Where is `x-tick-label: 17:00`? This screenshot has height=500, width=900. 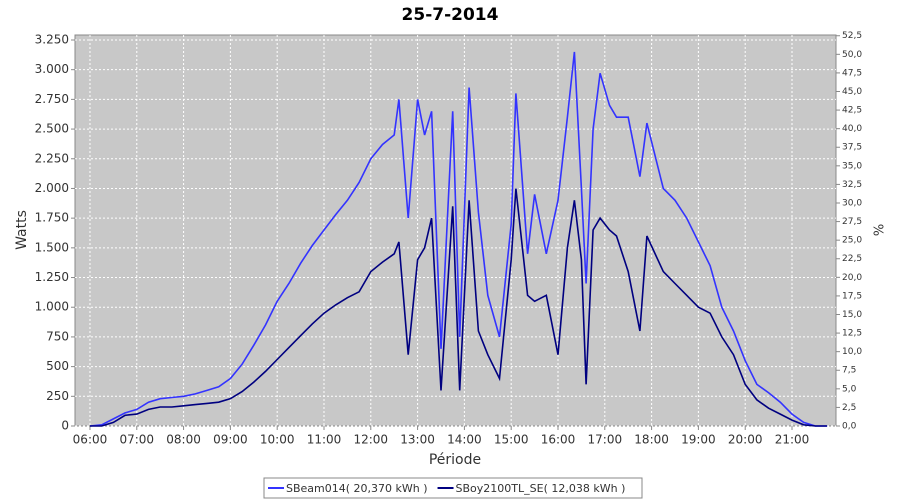 x-tick-label: 17:00 is located at coordinates (605, 440).